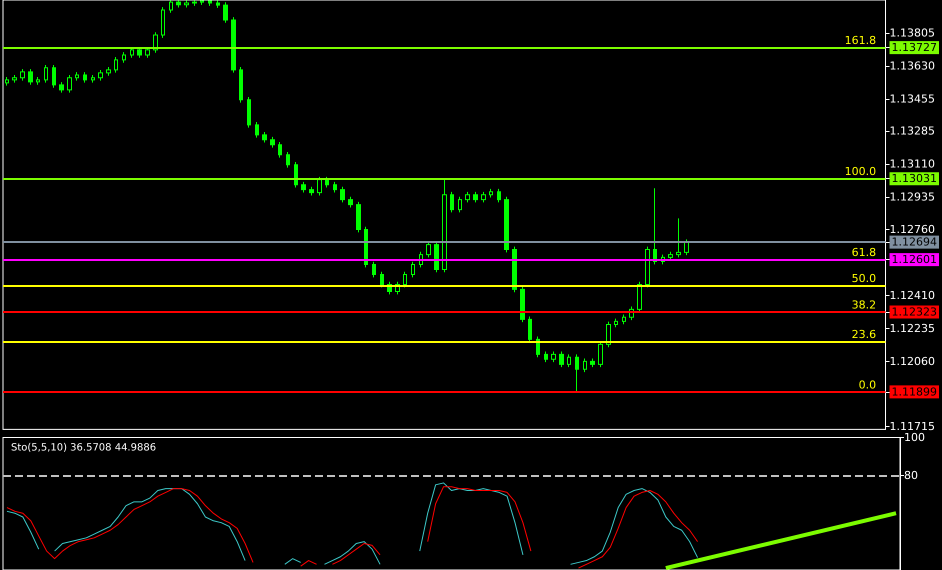 This screenshot has height=570, width=942. Describe the element at coordinates (860, 41) in the screenshot. I see `annotation: 161.8` at that location.